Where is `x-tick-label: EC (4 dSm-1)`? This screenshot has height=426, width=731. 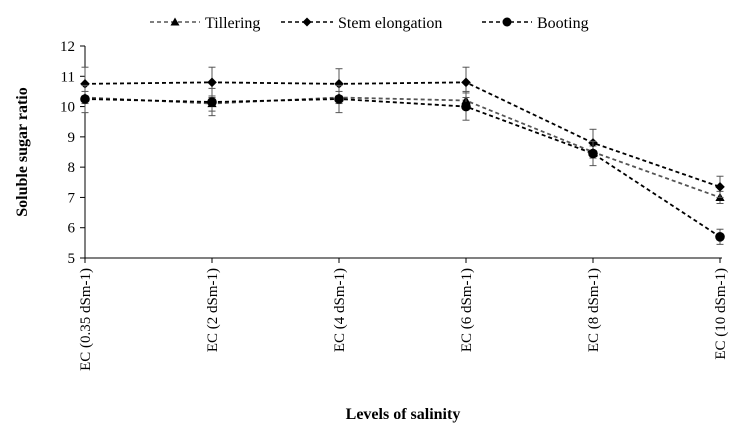
x-tick-label: EC (4 dSm-1) is located at coordinates (340, 310).